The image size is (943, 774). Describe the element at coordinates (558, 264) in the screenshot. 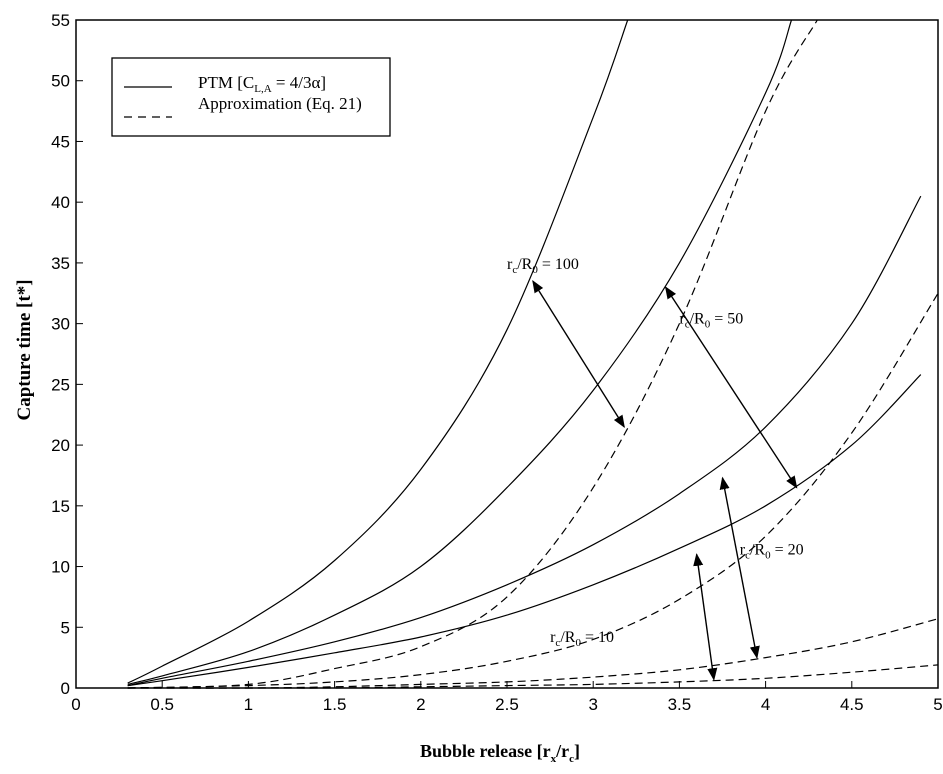

I see `annotation-label-part: = 100` at that location.